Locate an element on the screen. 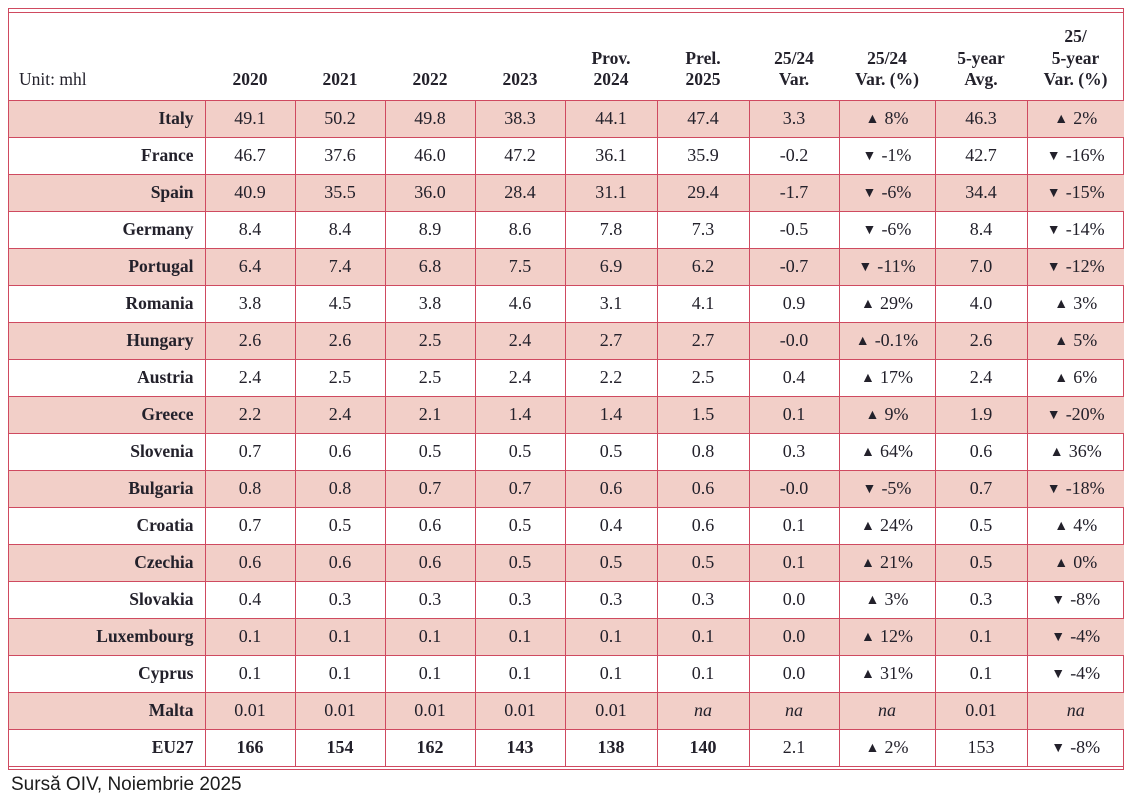 The image size is (1133, 809). value-cell: ▼ -12% is located at coordinates (1075, 266).